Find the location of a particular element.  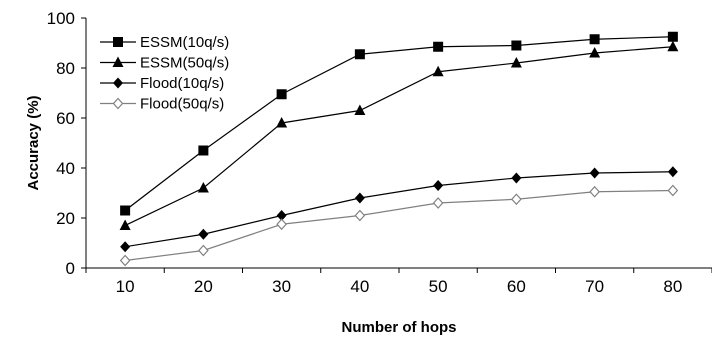

legend-label: ESSM(10q/s) is located at coordinates (184, 42).